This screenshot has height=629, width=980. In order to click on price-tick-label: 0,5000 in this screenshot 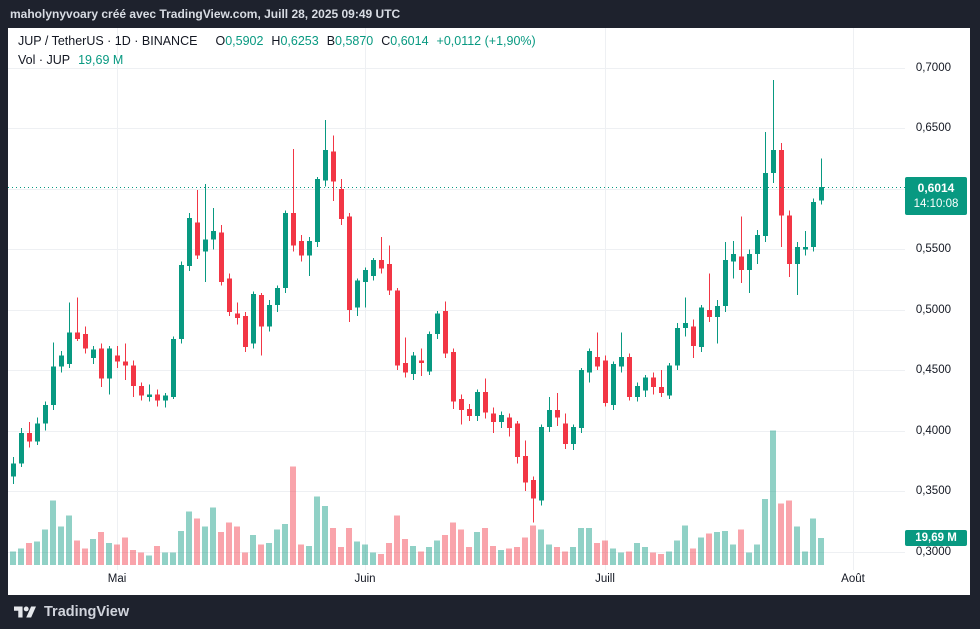, I will do `click(933, 310)`.